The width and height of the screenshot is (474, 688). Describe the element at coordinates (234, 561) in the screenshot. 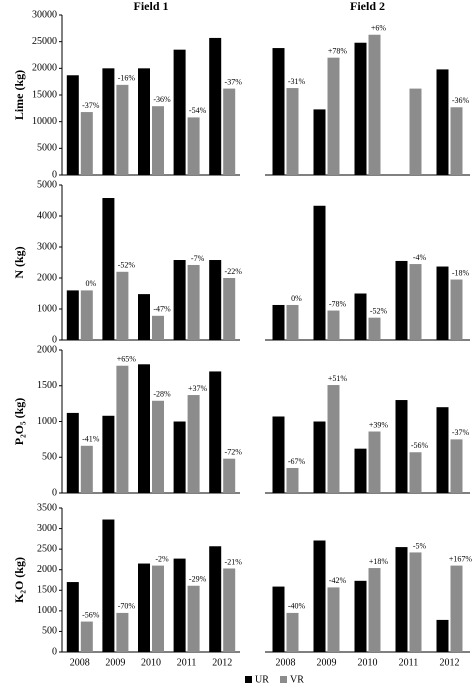

I see `bar-annotation: -21%` at that location.